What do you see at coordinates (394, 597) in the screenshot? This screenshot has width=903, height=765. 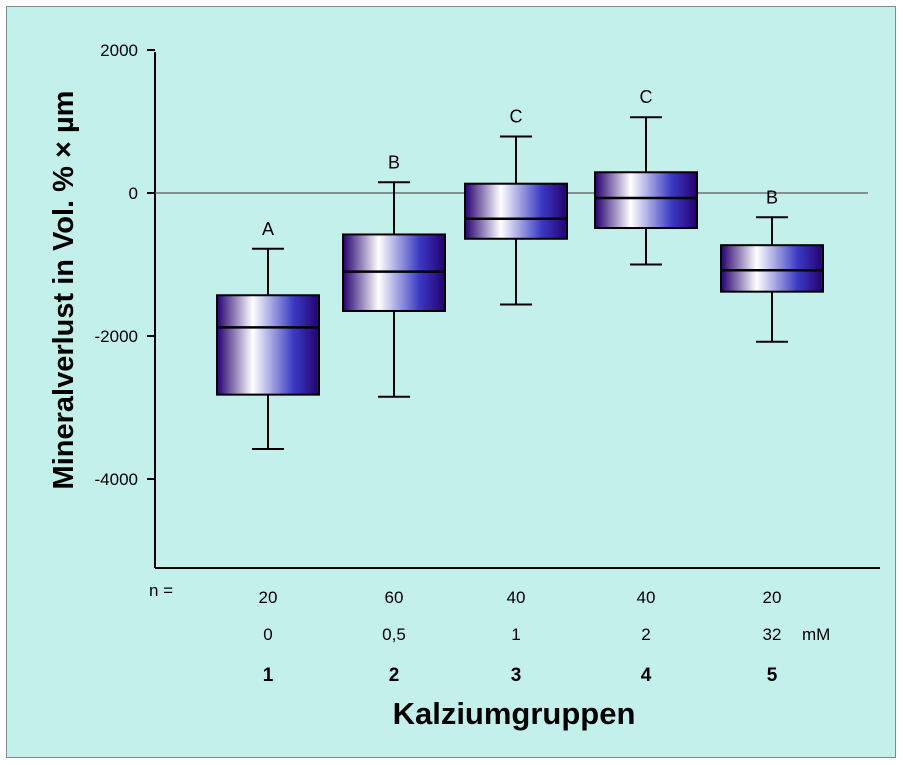 I see `n-value: 60` at bounding box center [394, 597].